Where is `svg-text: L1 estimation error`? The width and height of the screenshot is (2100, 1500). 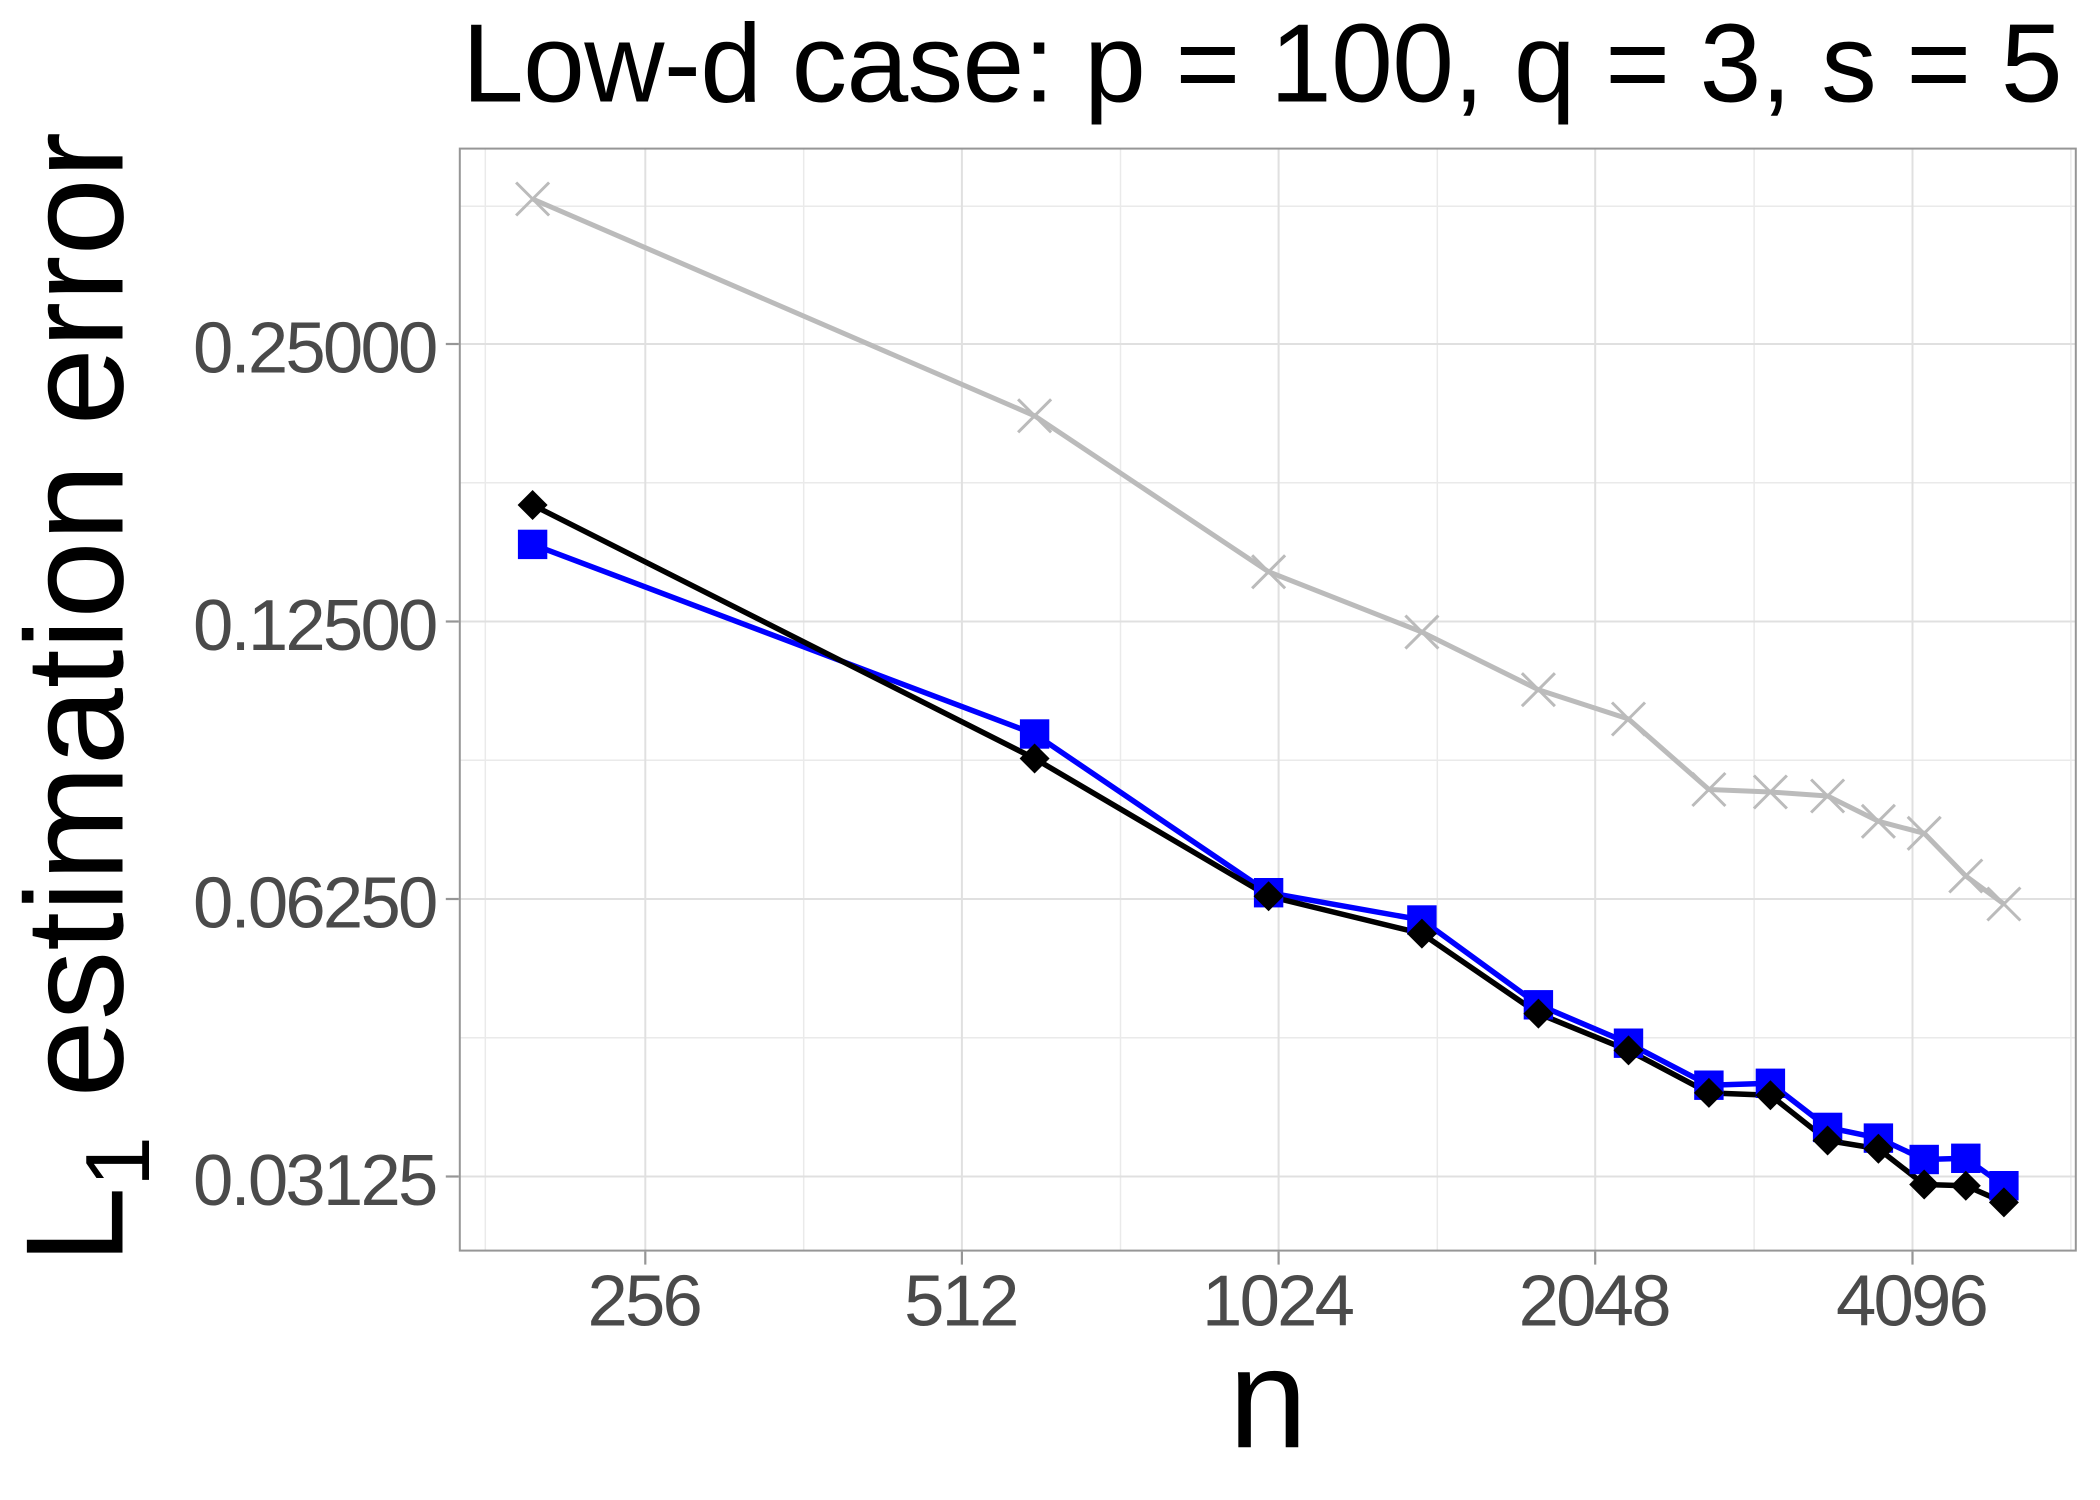 svg-text: L1 estimation error is located at coordinates (84, 698).